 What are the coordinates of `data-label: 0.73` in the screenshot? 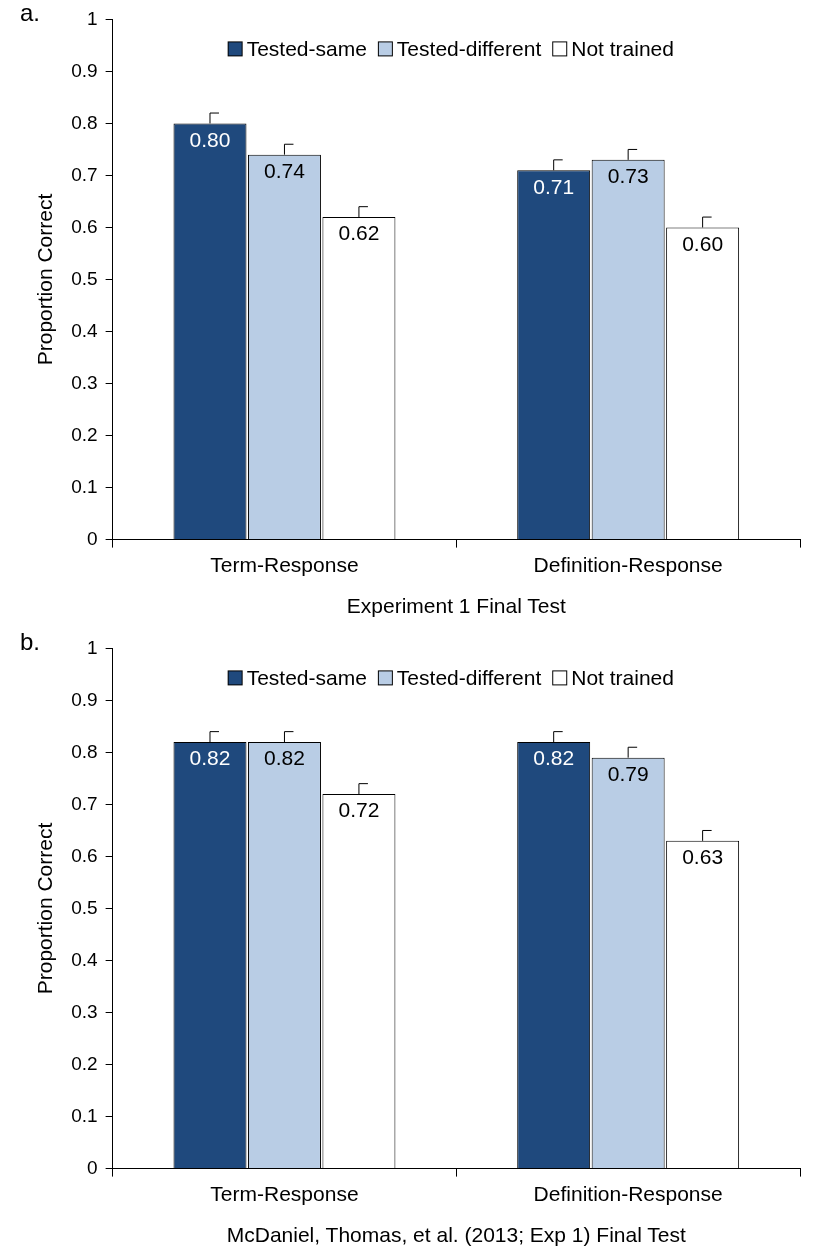 It's located at (628, 176).